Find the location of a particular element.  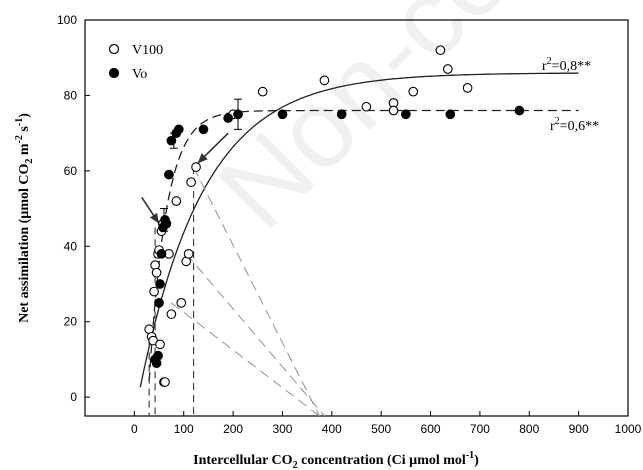

x-tick-label: 900 is located at coordinates (579, 429).